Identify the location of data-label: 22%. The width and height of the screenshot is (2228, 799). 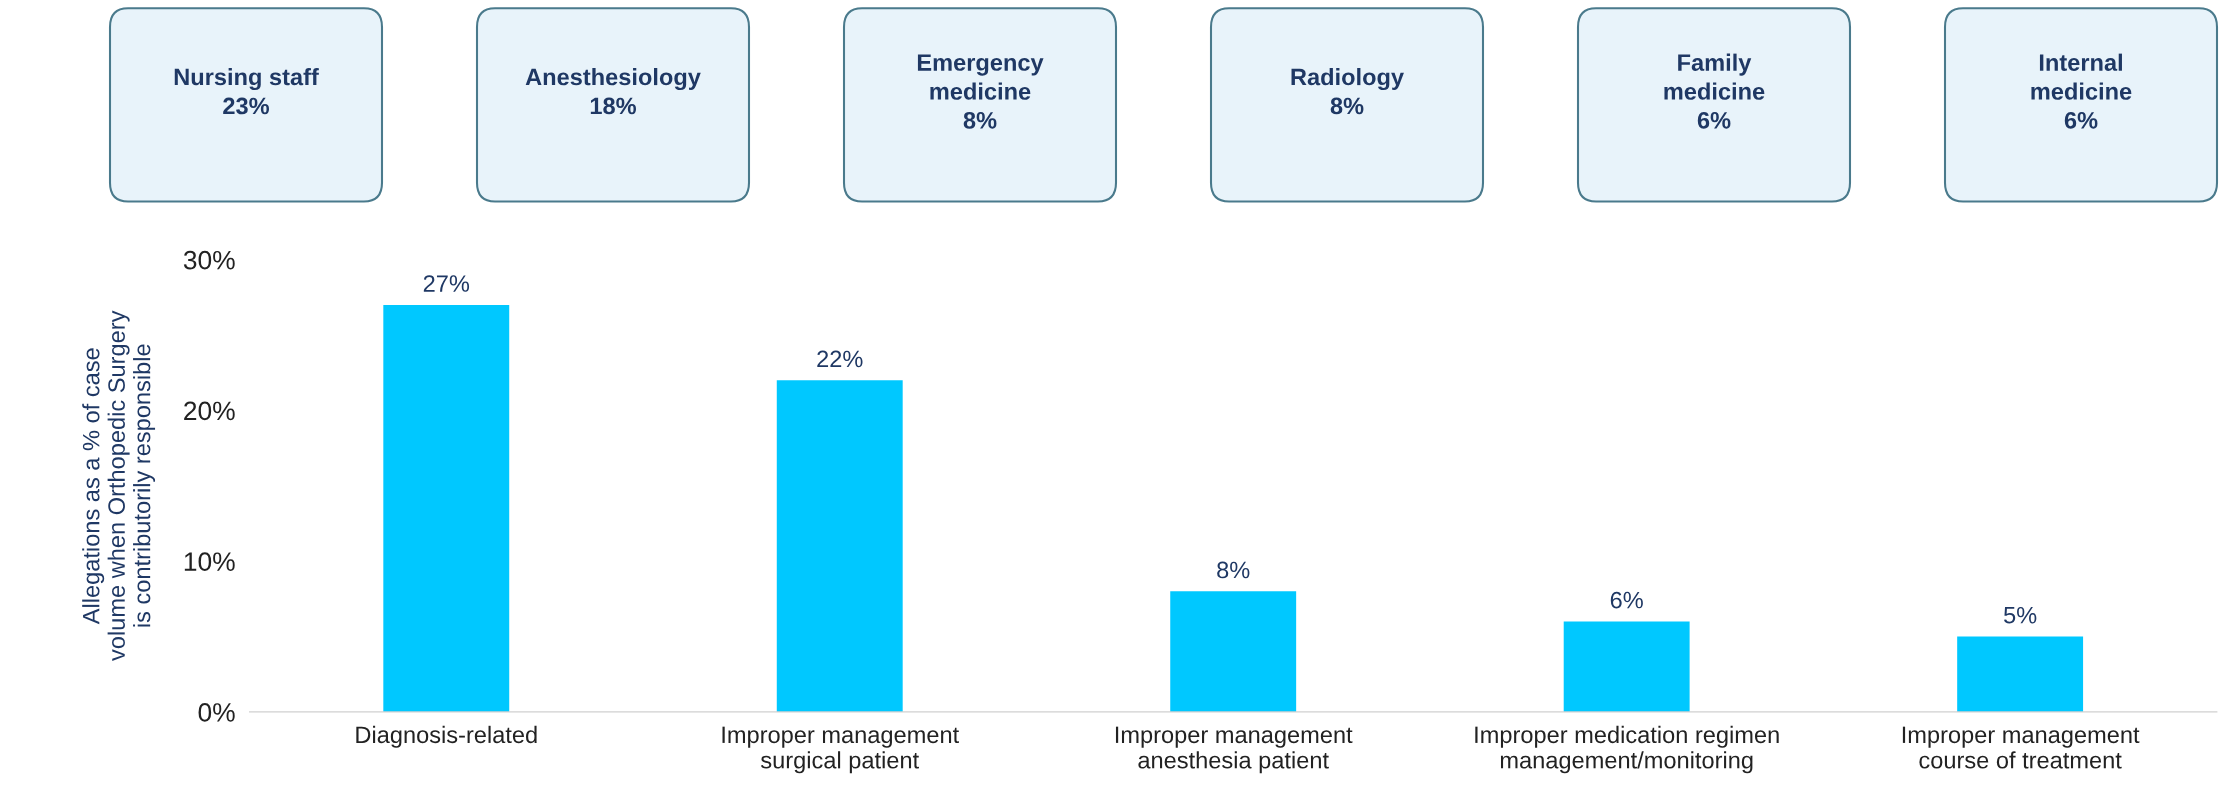
(840, 359).